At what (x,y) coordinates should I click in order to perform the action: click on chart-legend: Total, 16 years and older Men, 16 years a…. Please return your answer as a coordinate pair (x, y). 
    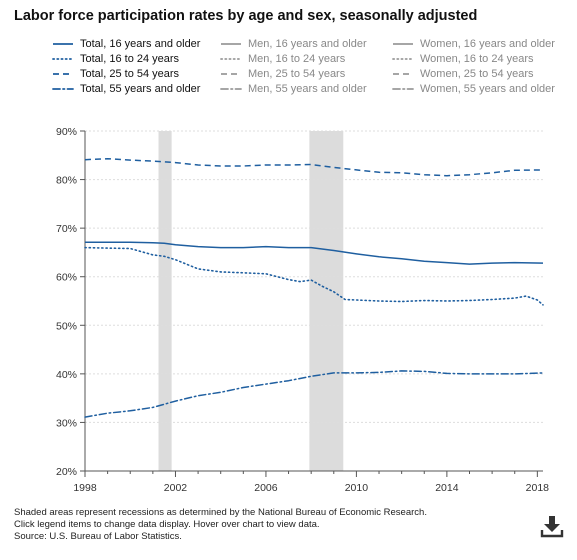
    Looking at the image, I should click on (307, 68).